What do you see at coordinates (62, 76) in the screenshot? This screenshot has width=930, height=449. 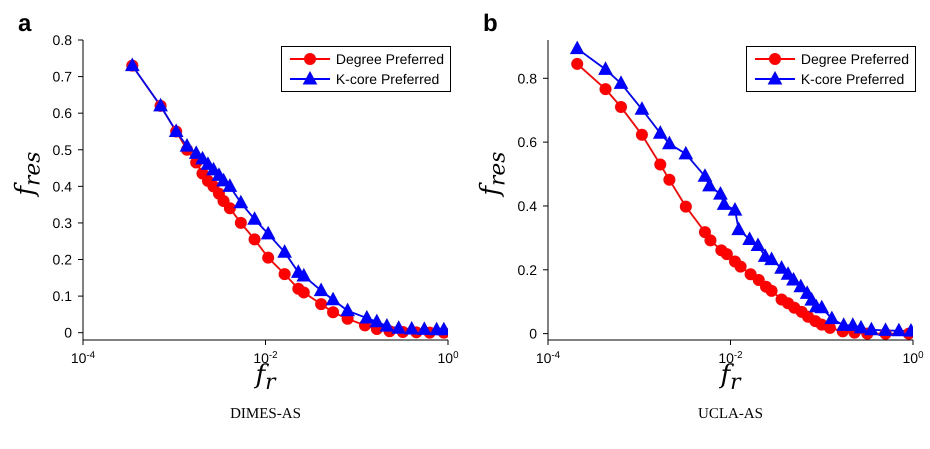 I see `y-tick-label: 0.7` at bounding box center [62, 76].